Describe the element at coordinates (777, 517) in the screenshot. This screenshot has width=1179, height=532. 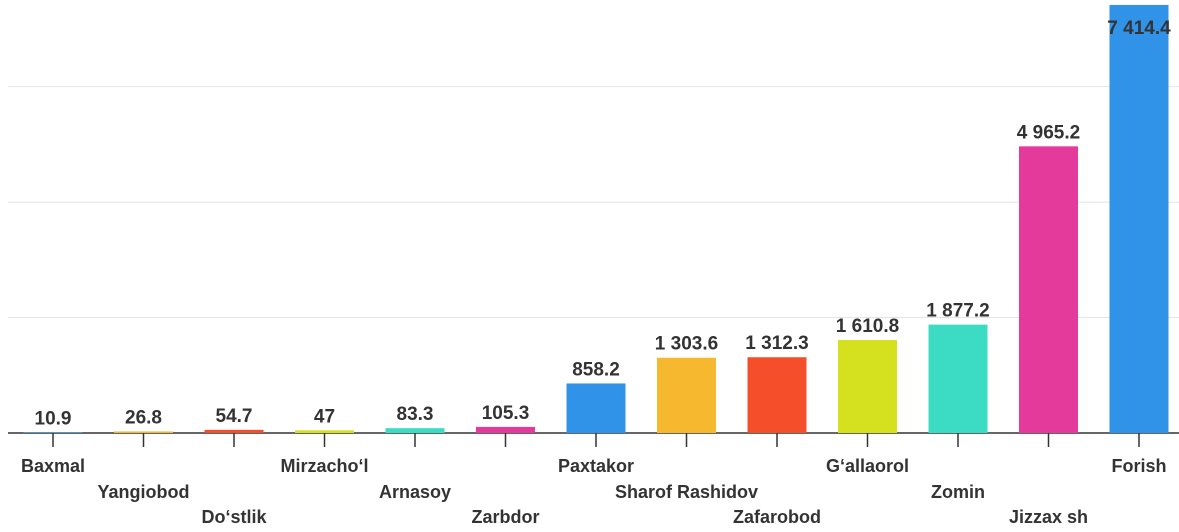
I see `x-tick-label: Zafarobod` at that location.